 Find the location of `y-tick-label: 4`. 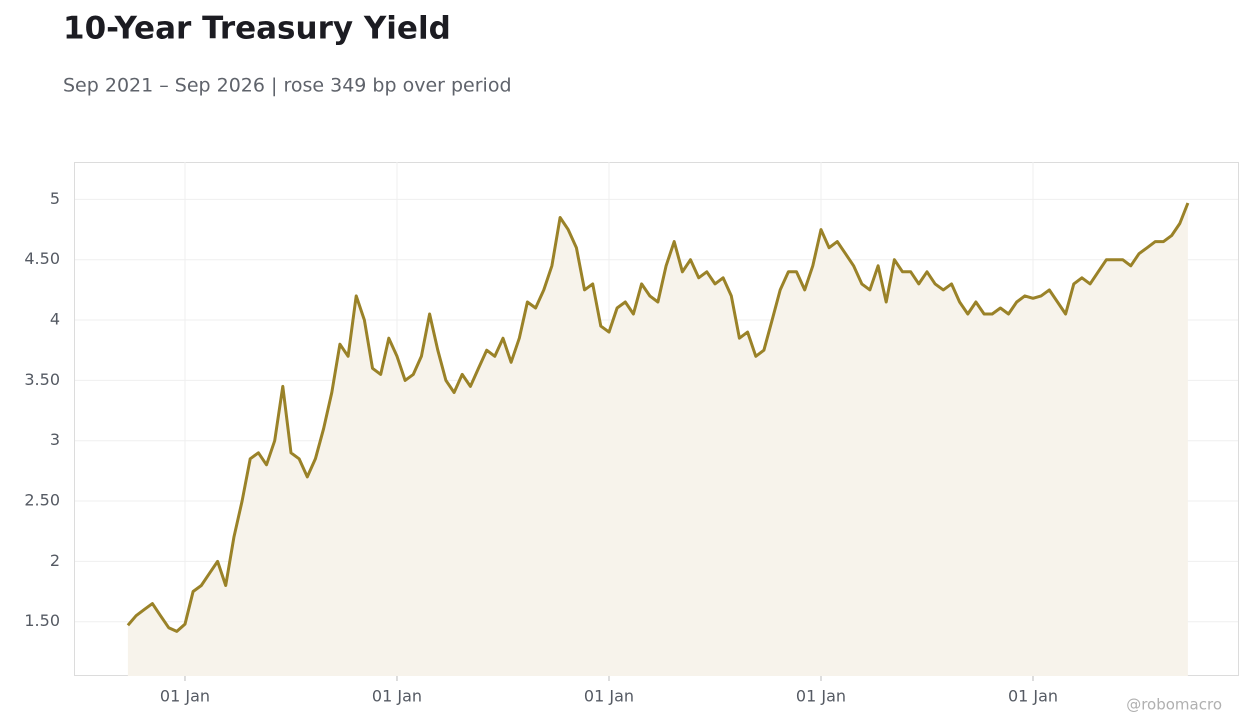

y-tick-label: 4 is located at coordinates (55, 319).